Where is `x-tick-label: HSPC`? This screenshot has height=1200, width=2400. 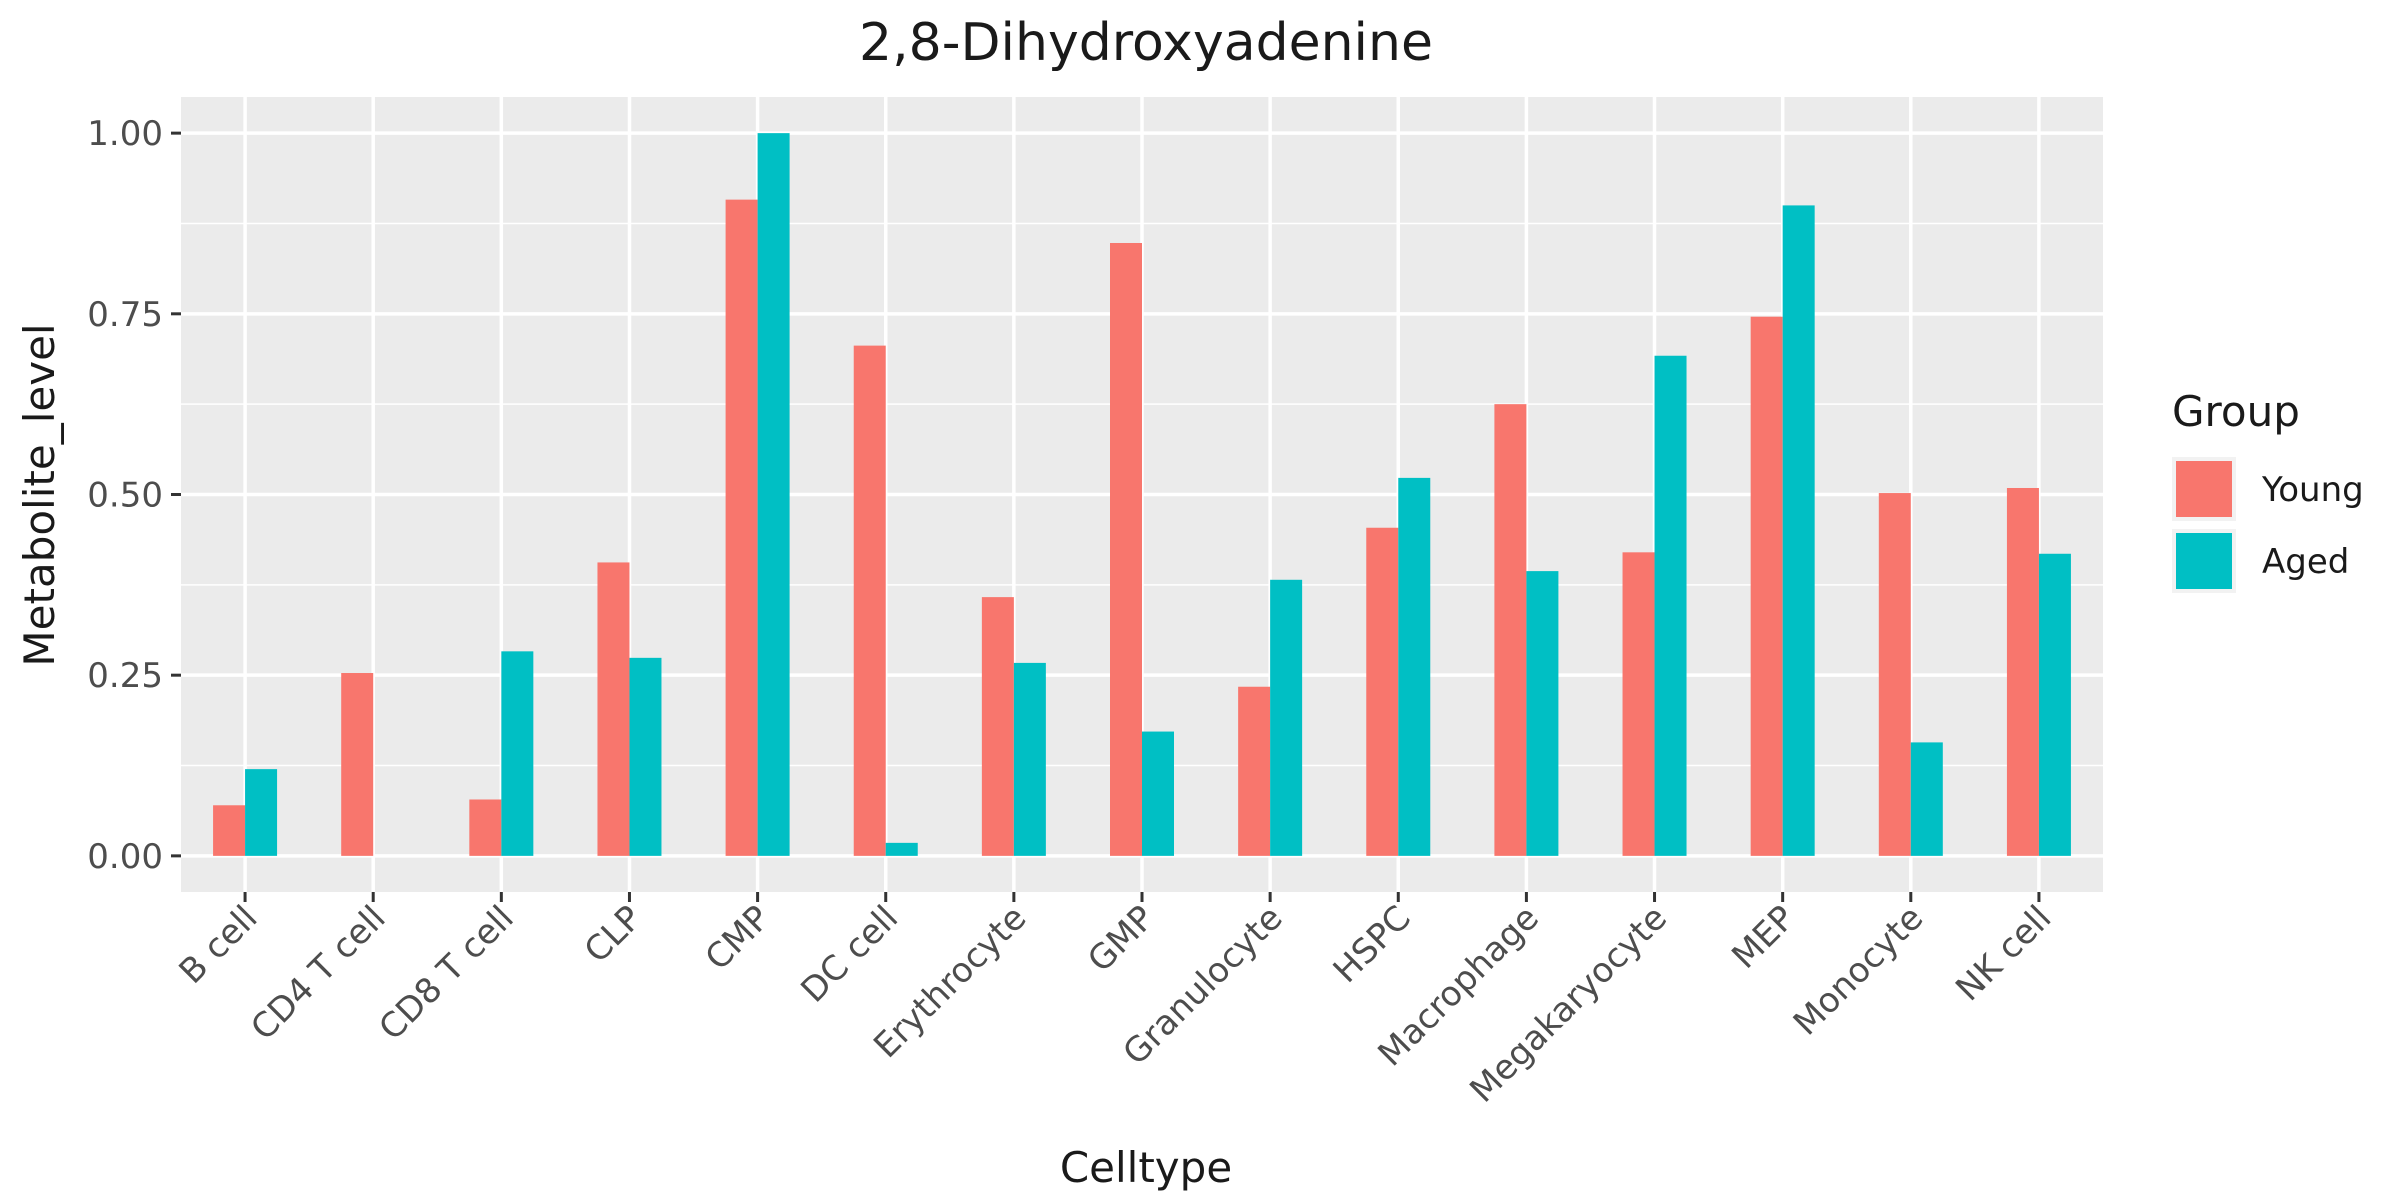 x-tick-label: HSPC is located at coordinates (1372, 944).